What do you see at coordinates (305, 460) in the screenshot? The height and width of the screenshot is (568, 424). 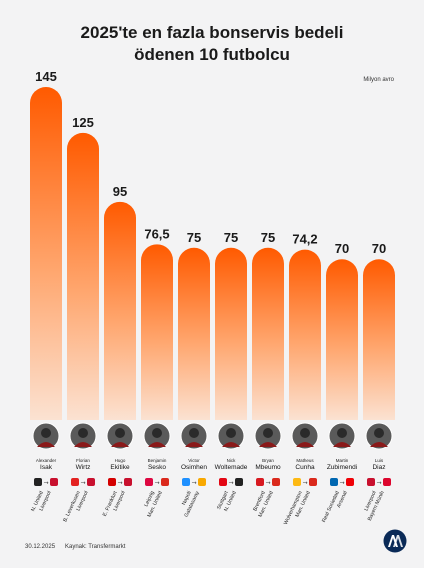 I see `player-first-name: Matheus` at bounding box center [305, 460].